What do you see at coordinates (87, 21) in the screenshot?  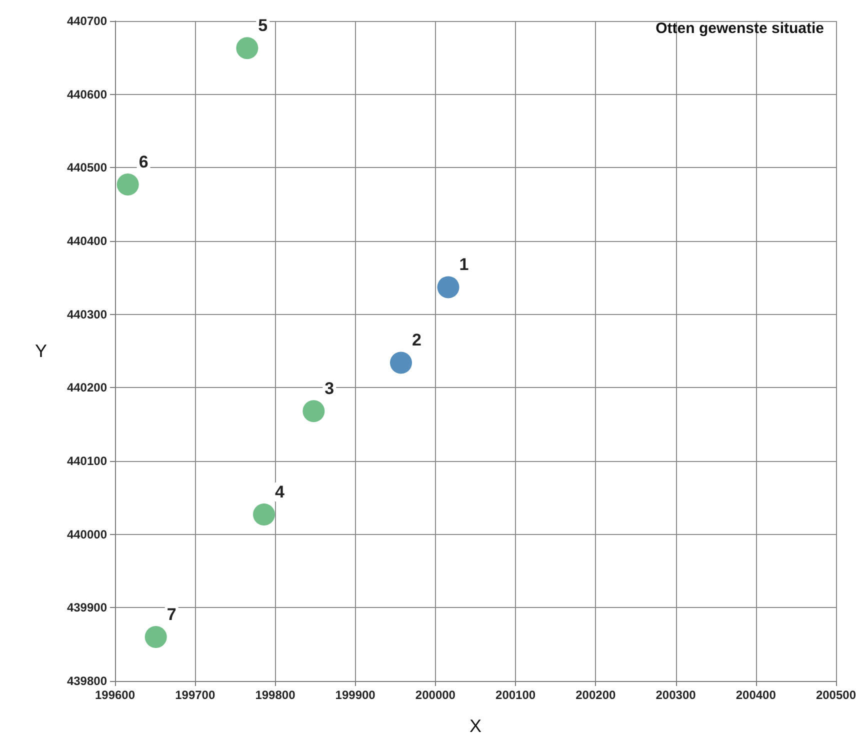 I see `y-tick-label: 440700` at bounding box center [87, 21].